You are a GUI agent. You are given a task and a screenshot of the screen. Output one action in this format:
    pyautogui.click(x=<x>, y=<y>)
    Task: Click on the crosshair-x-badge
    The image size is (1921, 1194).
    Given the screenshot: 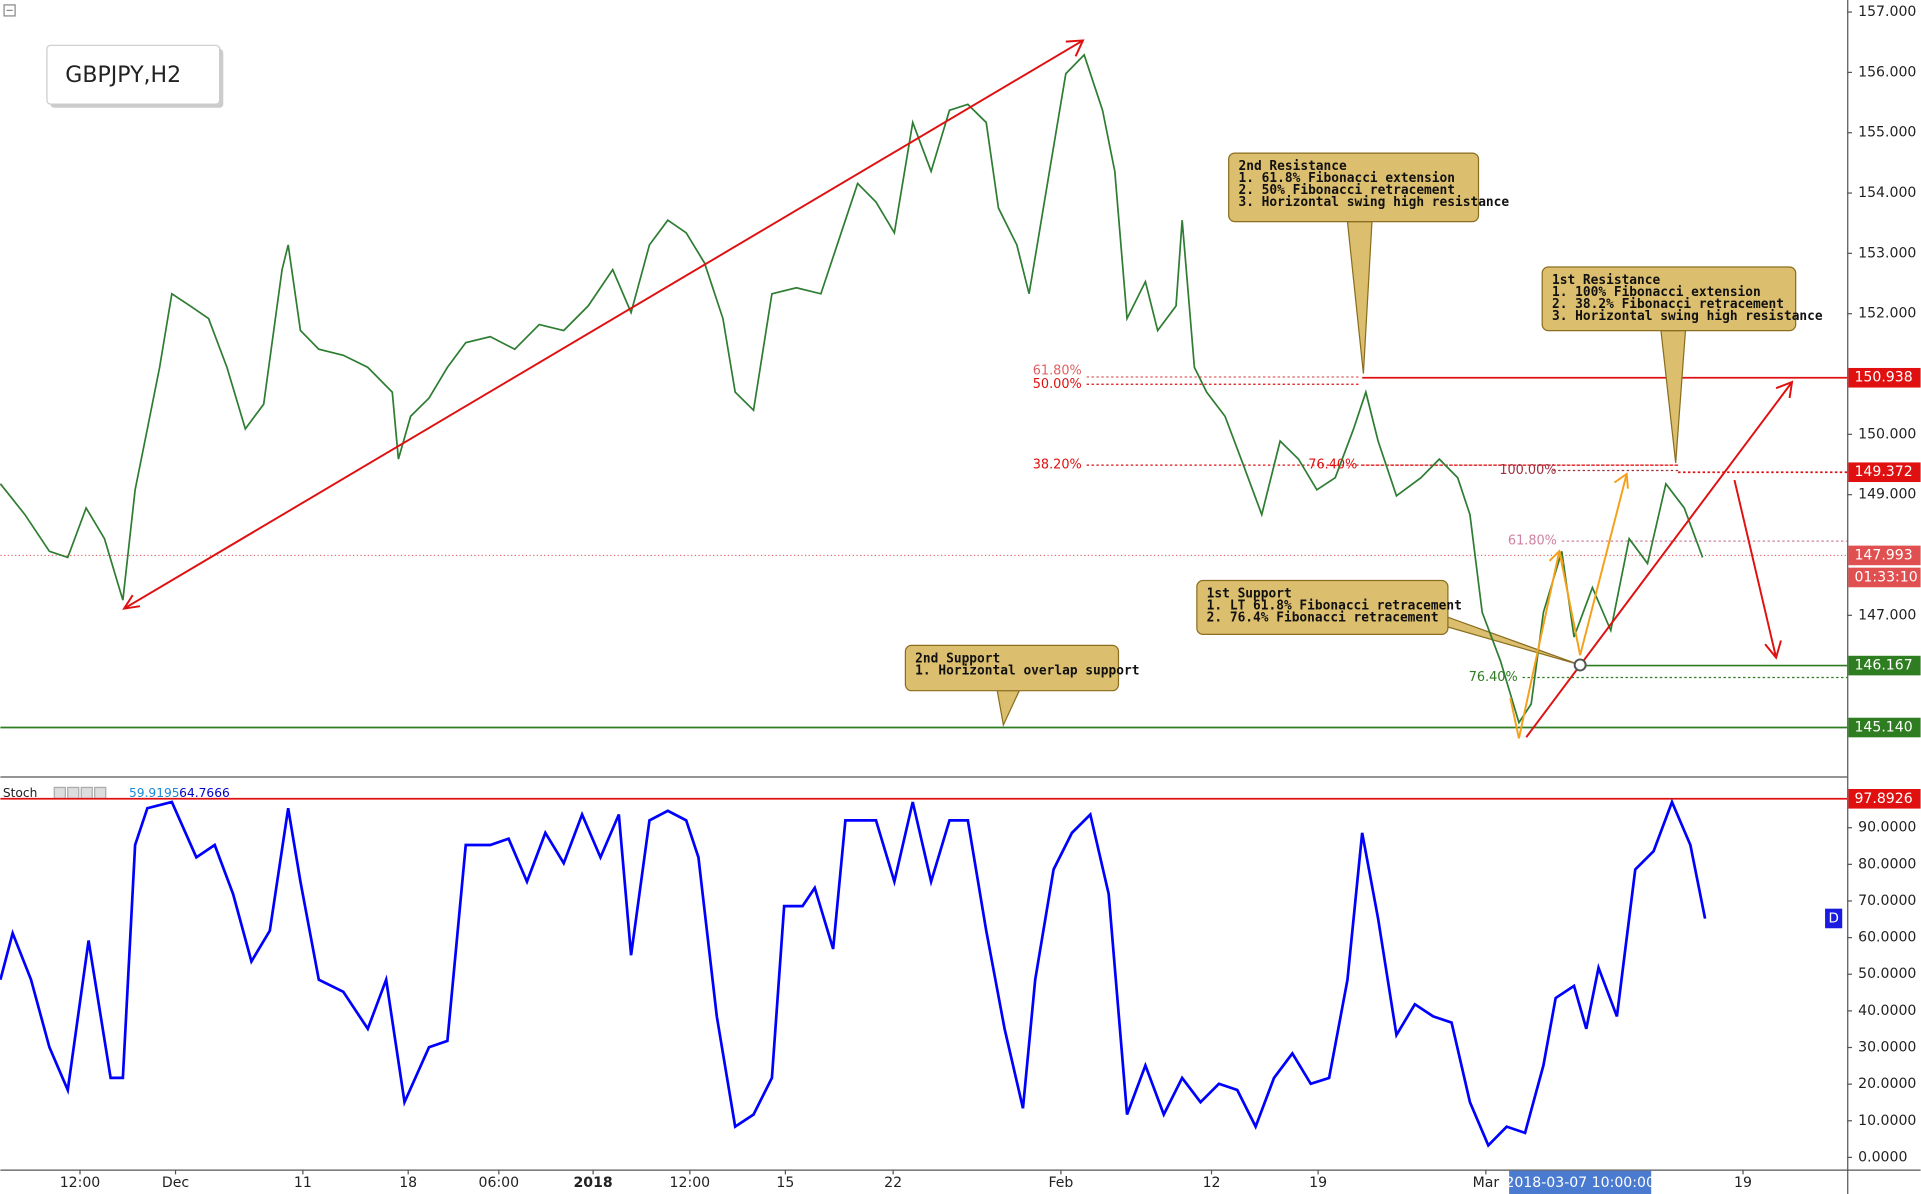 What is the action you would take?
    pyautogui.click(x=1580, y=1182)
    